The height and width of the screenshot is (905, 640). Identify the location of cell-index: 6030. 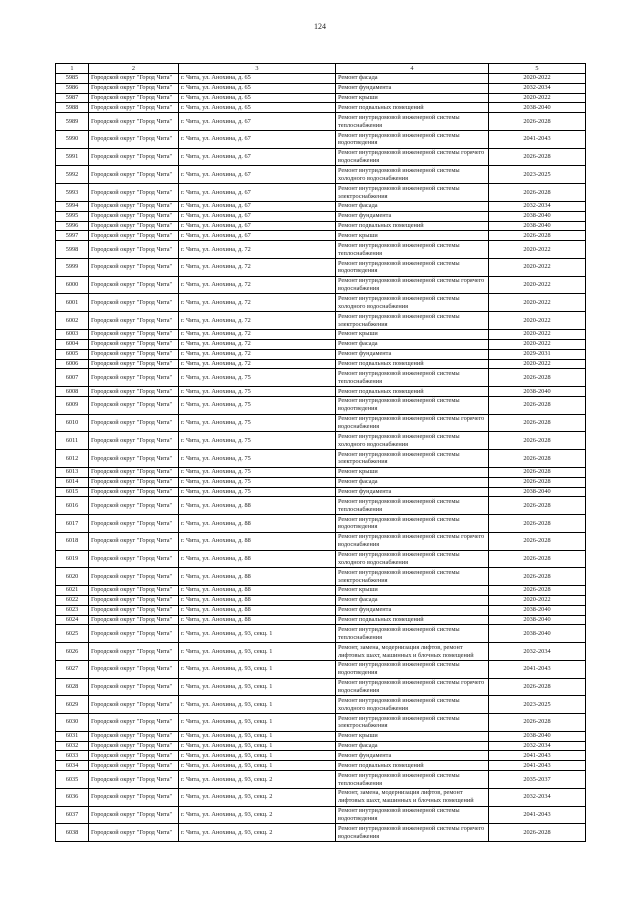
(72, 722).